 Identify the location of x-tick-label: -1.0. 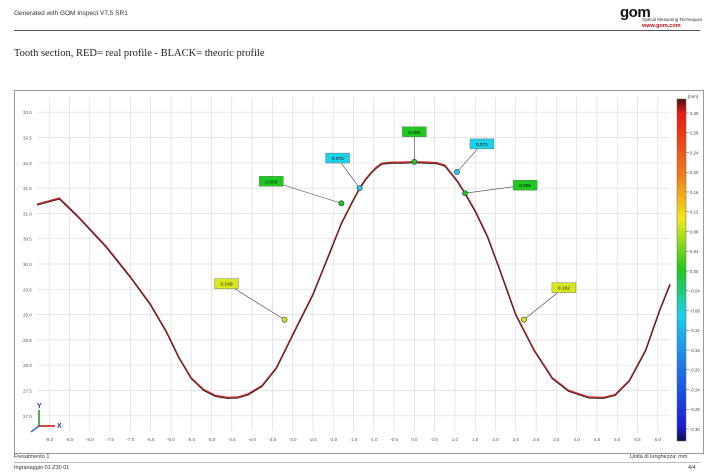
(374, 439).